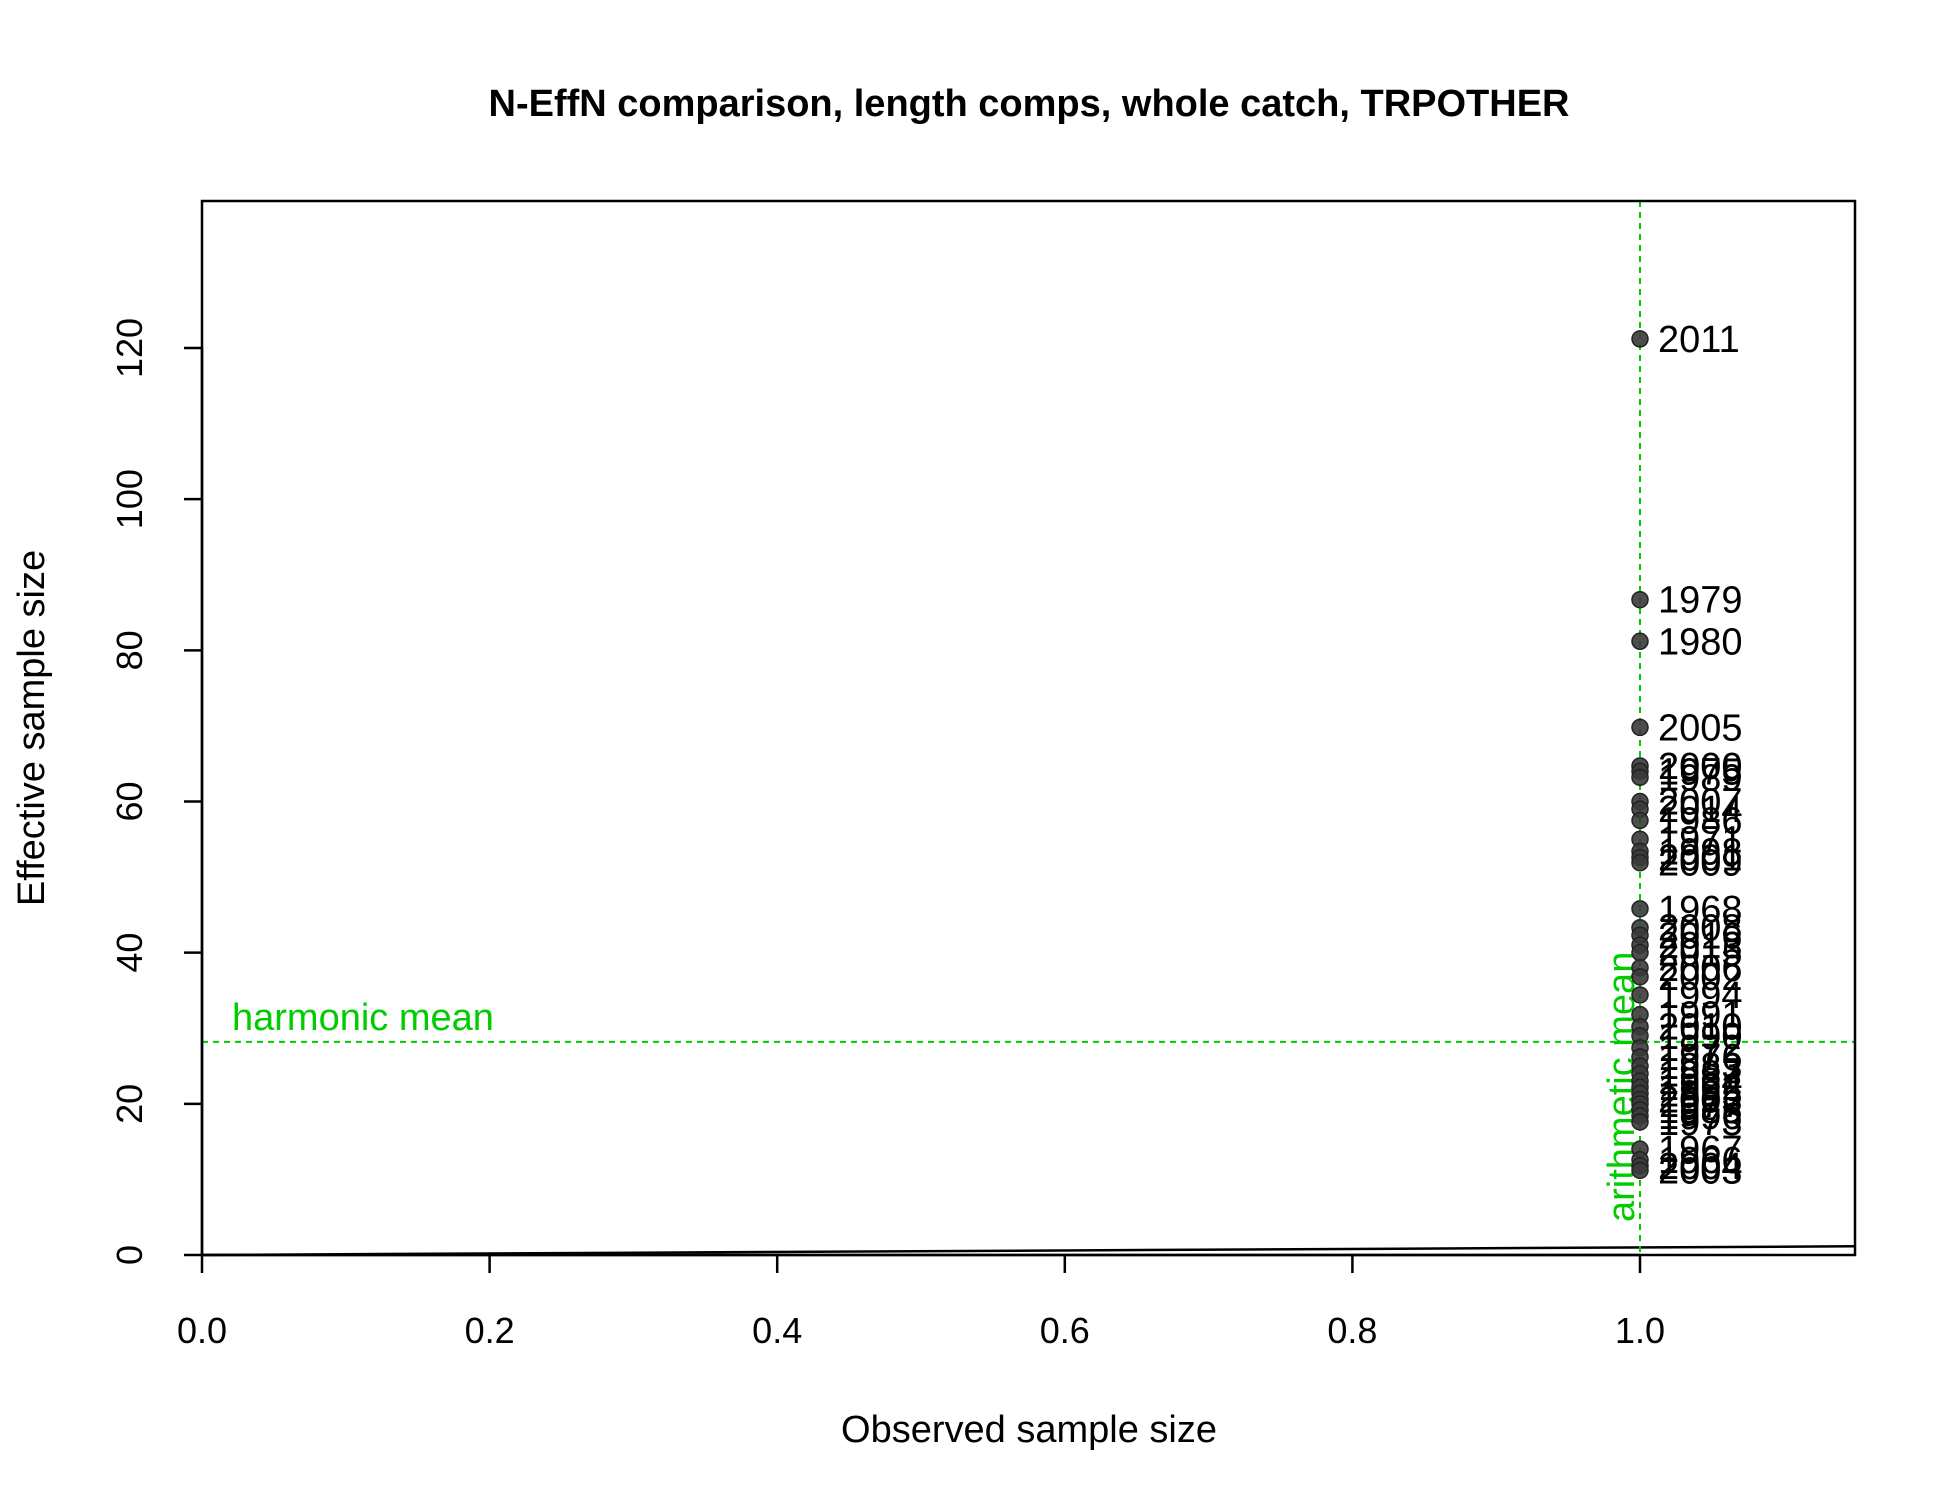 The height and width of the screenshot is (1505, 1950). What do you see at coordinates (129, 348) in the screenshot?
I see `y-tick-label: 120` at bounding box center [129, 348].